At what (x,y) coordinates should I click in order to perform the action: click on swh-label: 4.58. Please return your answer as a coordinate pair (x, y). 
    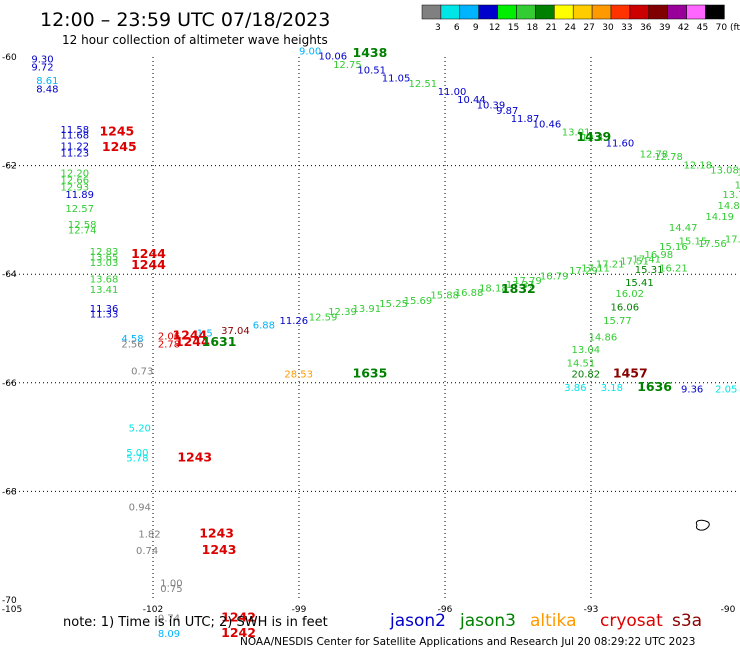
    Looking at the image, I should click on (132, 339).